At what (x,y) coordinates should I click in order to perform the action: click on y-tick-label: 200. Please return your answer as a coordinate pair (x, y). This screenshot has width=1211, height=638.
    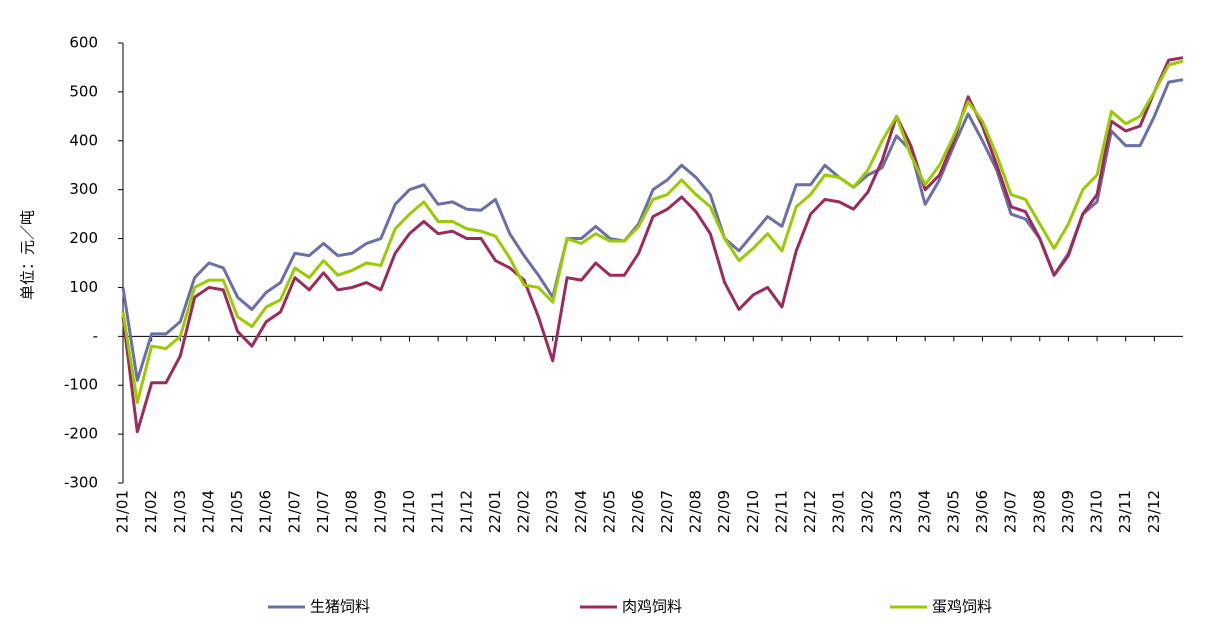
    Looking at the image, I should click on (83, 238).